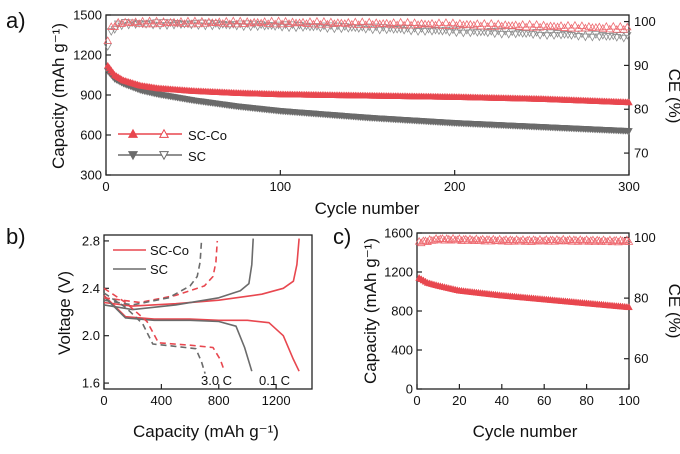  I want to click on panel-a-xtick-label: 0, so click(105, 186).